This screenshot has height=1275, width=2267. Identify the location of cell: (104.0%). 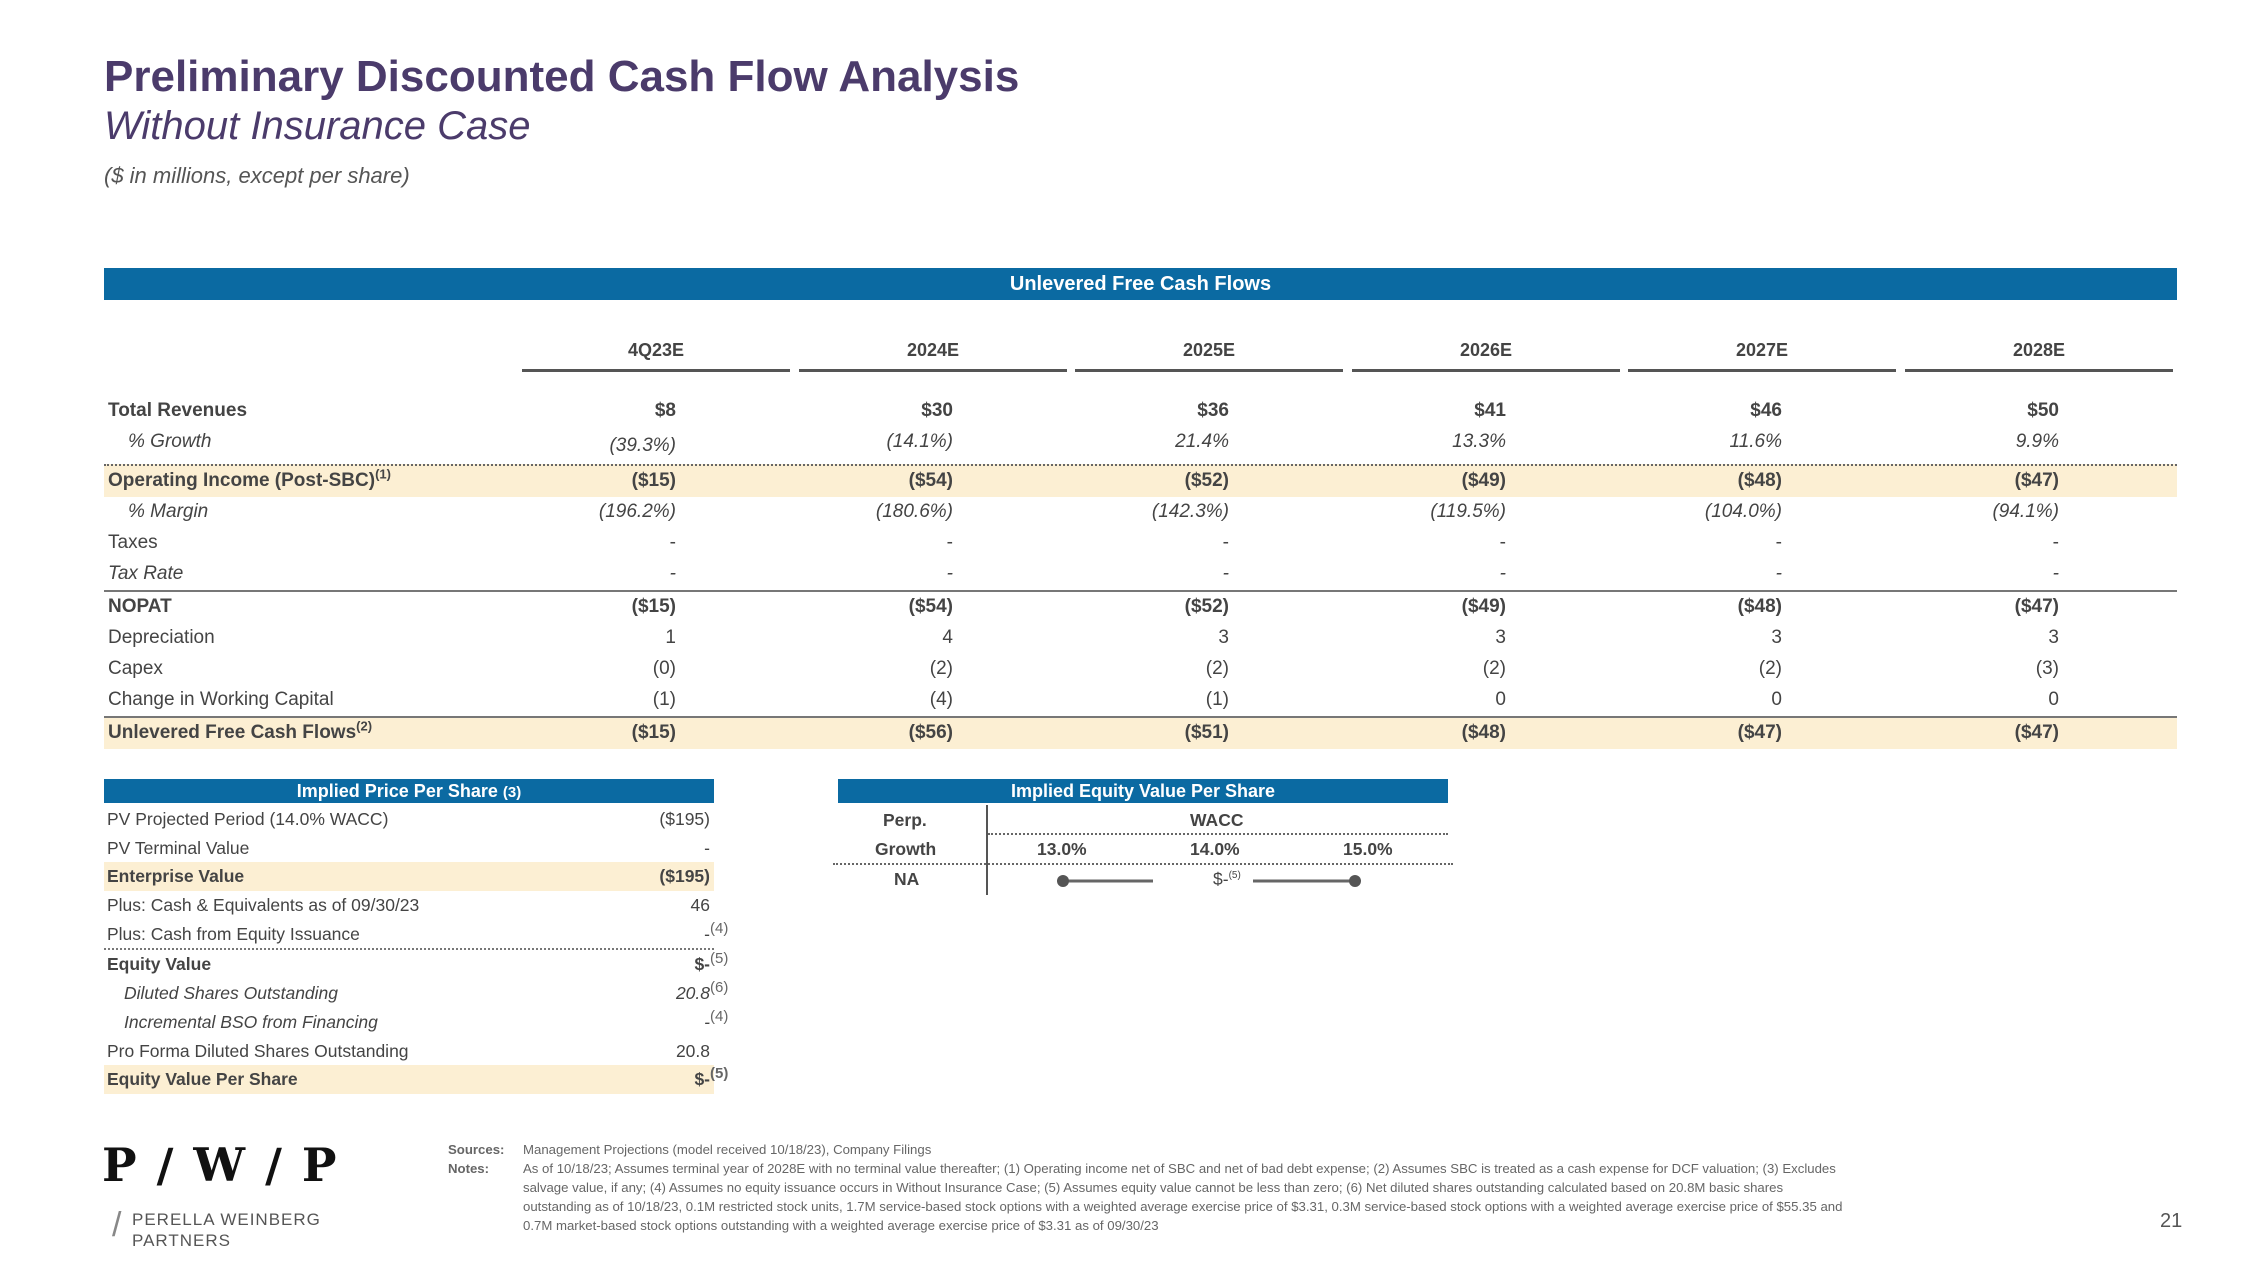
(1743, 511).